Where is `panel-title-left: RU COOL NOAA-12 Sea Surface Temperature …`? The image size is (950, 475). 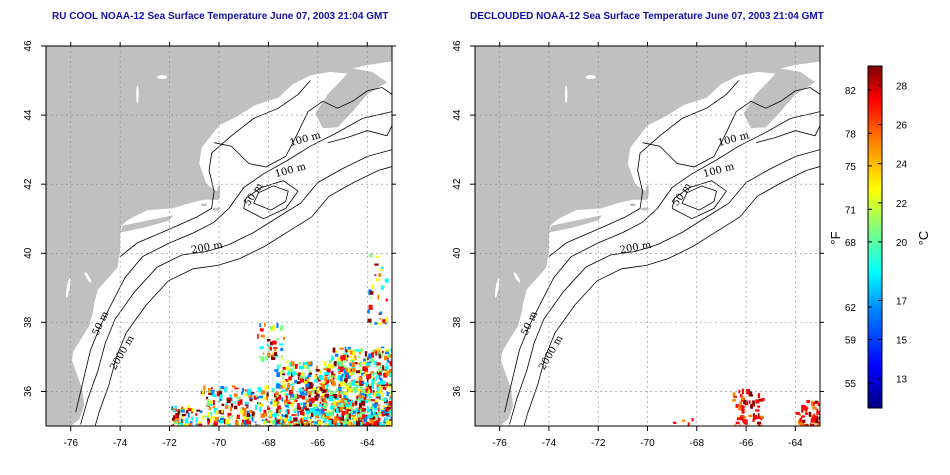
panel-title-left: RU COOL NOAA-12 Sea Surface Temperature … is located at coordinates (220, 16).